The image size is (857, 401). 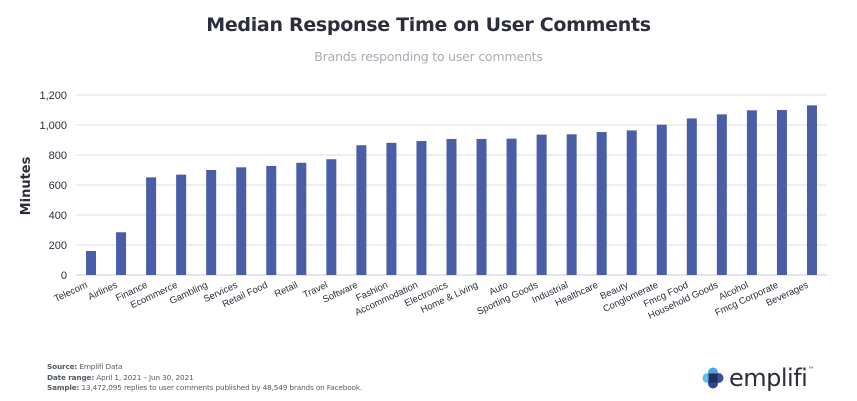 I want to click on source-value: Emplifi Data, so click(x=100, y=366).